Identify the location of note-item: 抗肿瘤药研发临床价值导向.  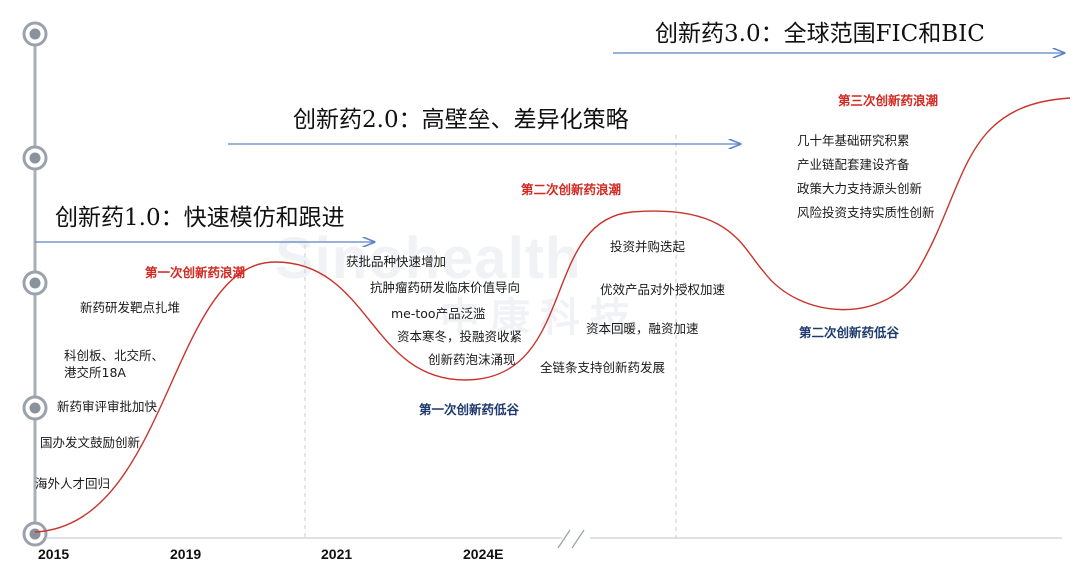
(445, 287).